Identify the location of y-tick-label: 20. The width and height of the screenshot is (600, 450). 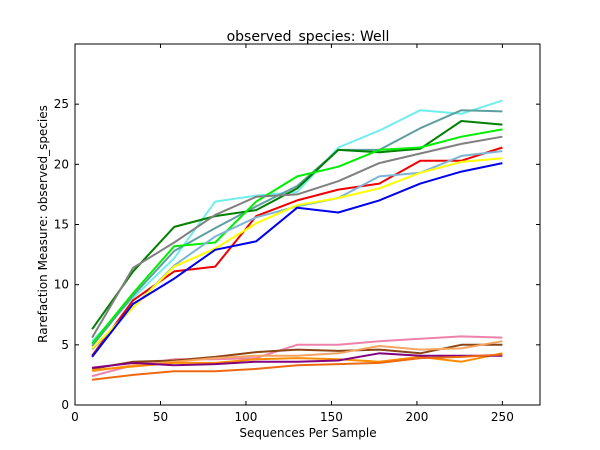
(61, 164).